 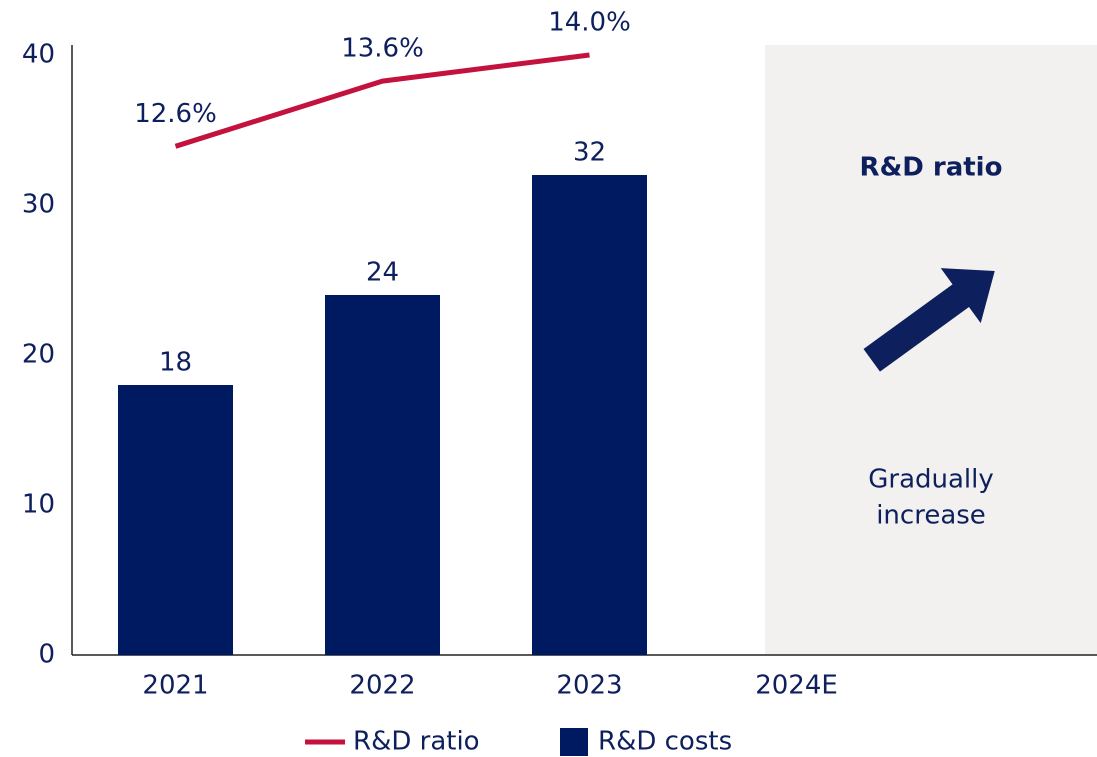 What do you see at coordinates (175, 363) in the screenshot?
I see `data-label: 18` at bounding box center [175, 363].